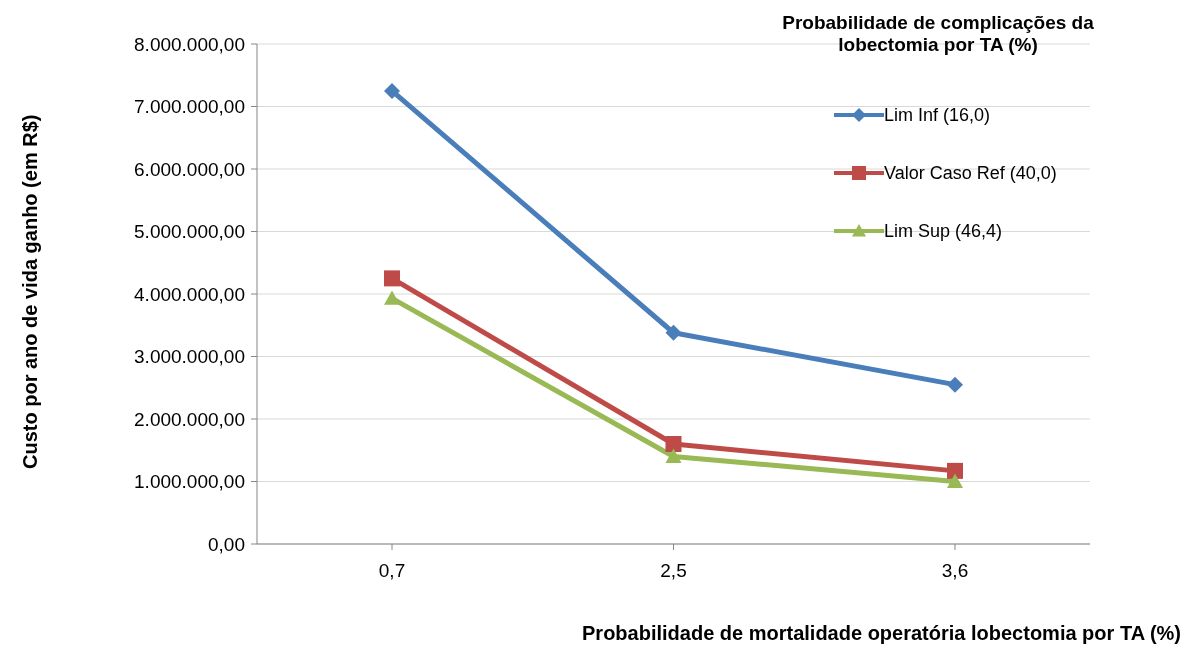 Image resolution: width=1185 pixels, height=652 pixels. Describe the element at coordinates (955, 571) in the screenshot. I see `x-tick-label: 3,6` at that location.